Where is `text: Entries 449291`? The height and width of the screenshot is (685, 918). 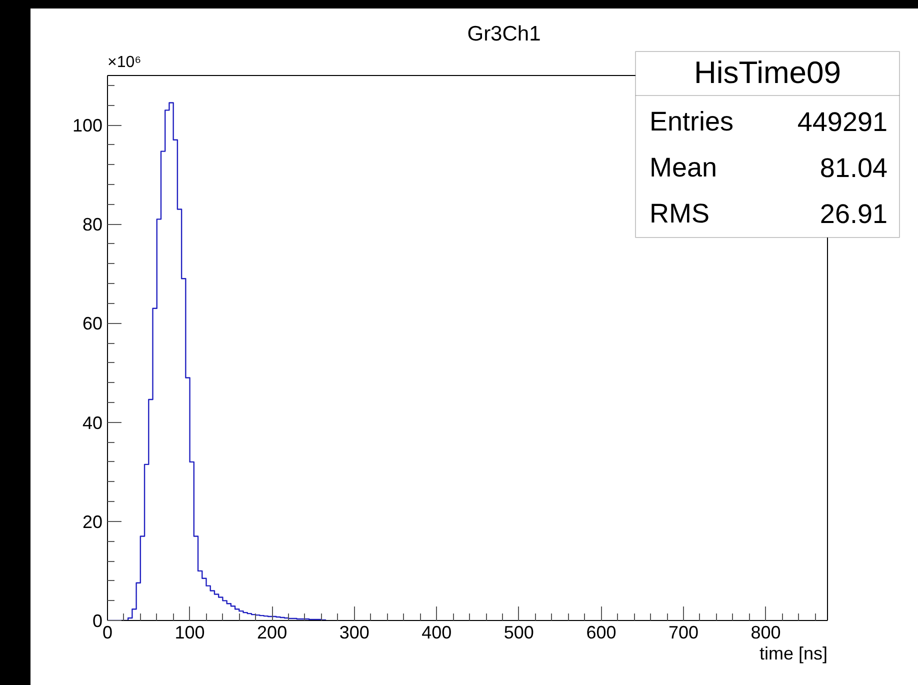
text: Entries 449291 is located at coordinates (769, 121).